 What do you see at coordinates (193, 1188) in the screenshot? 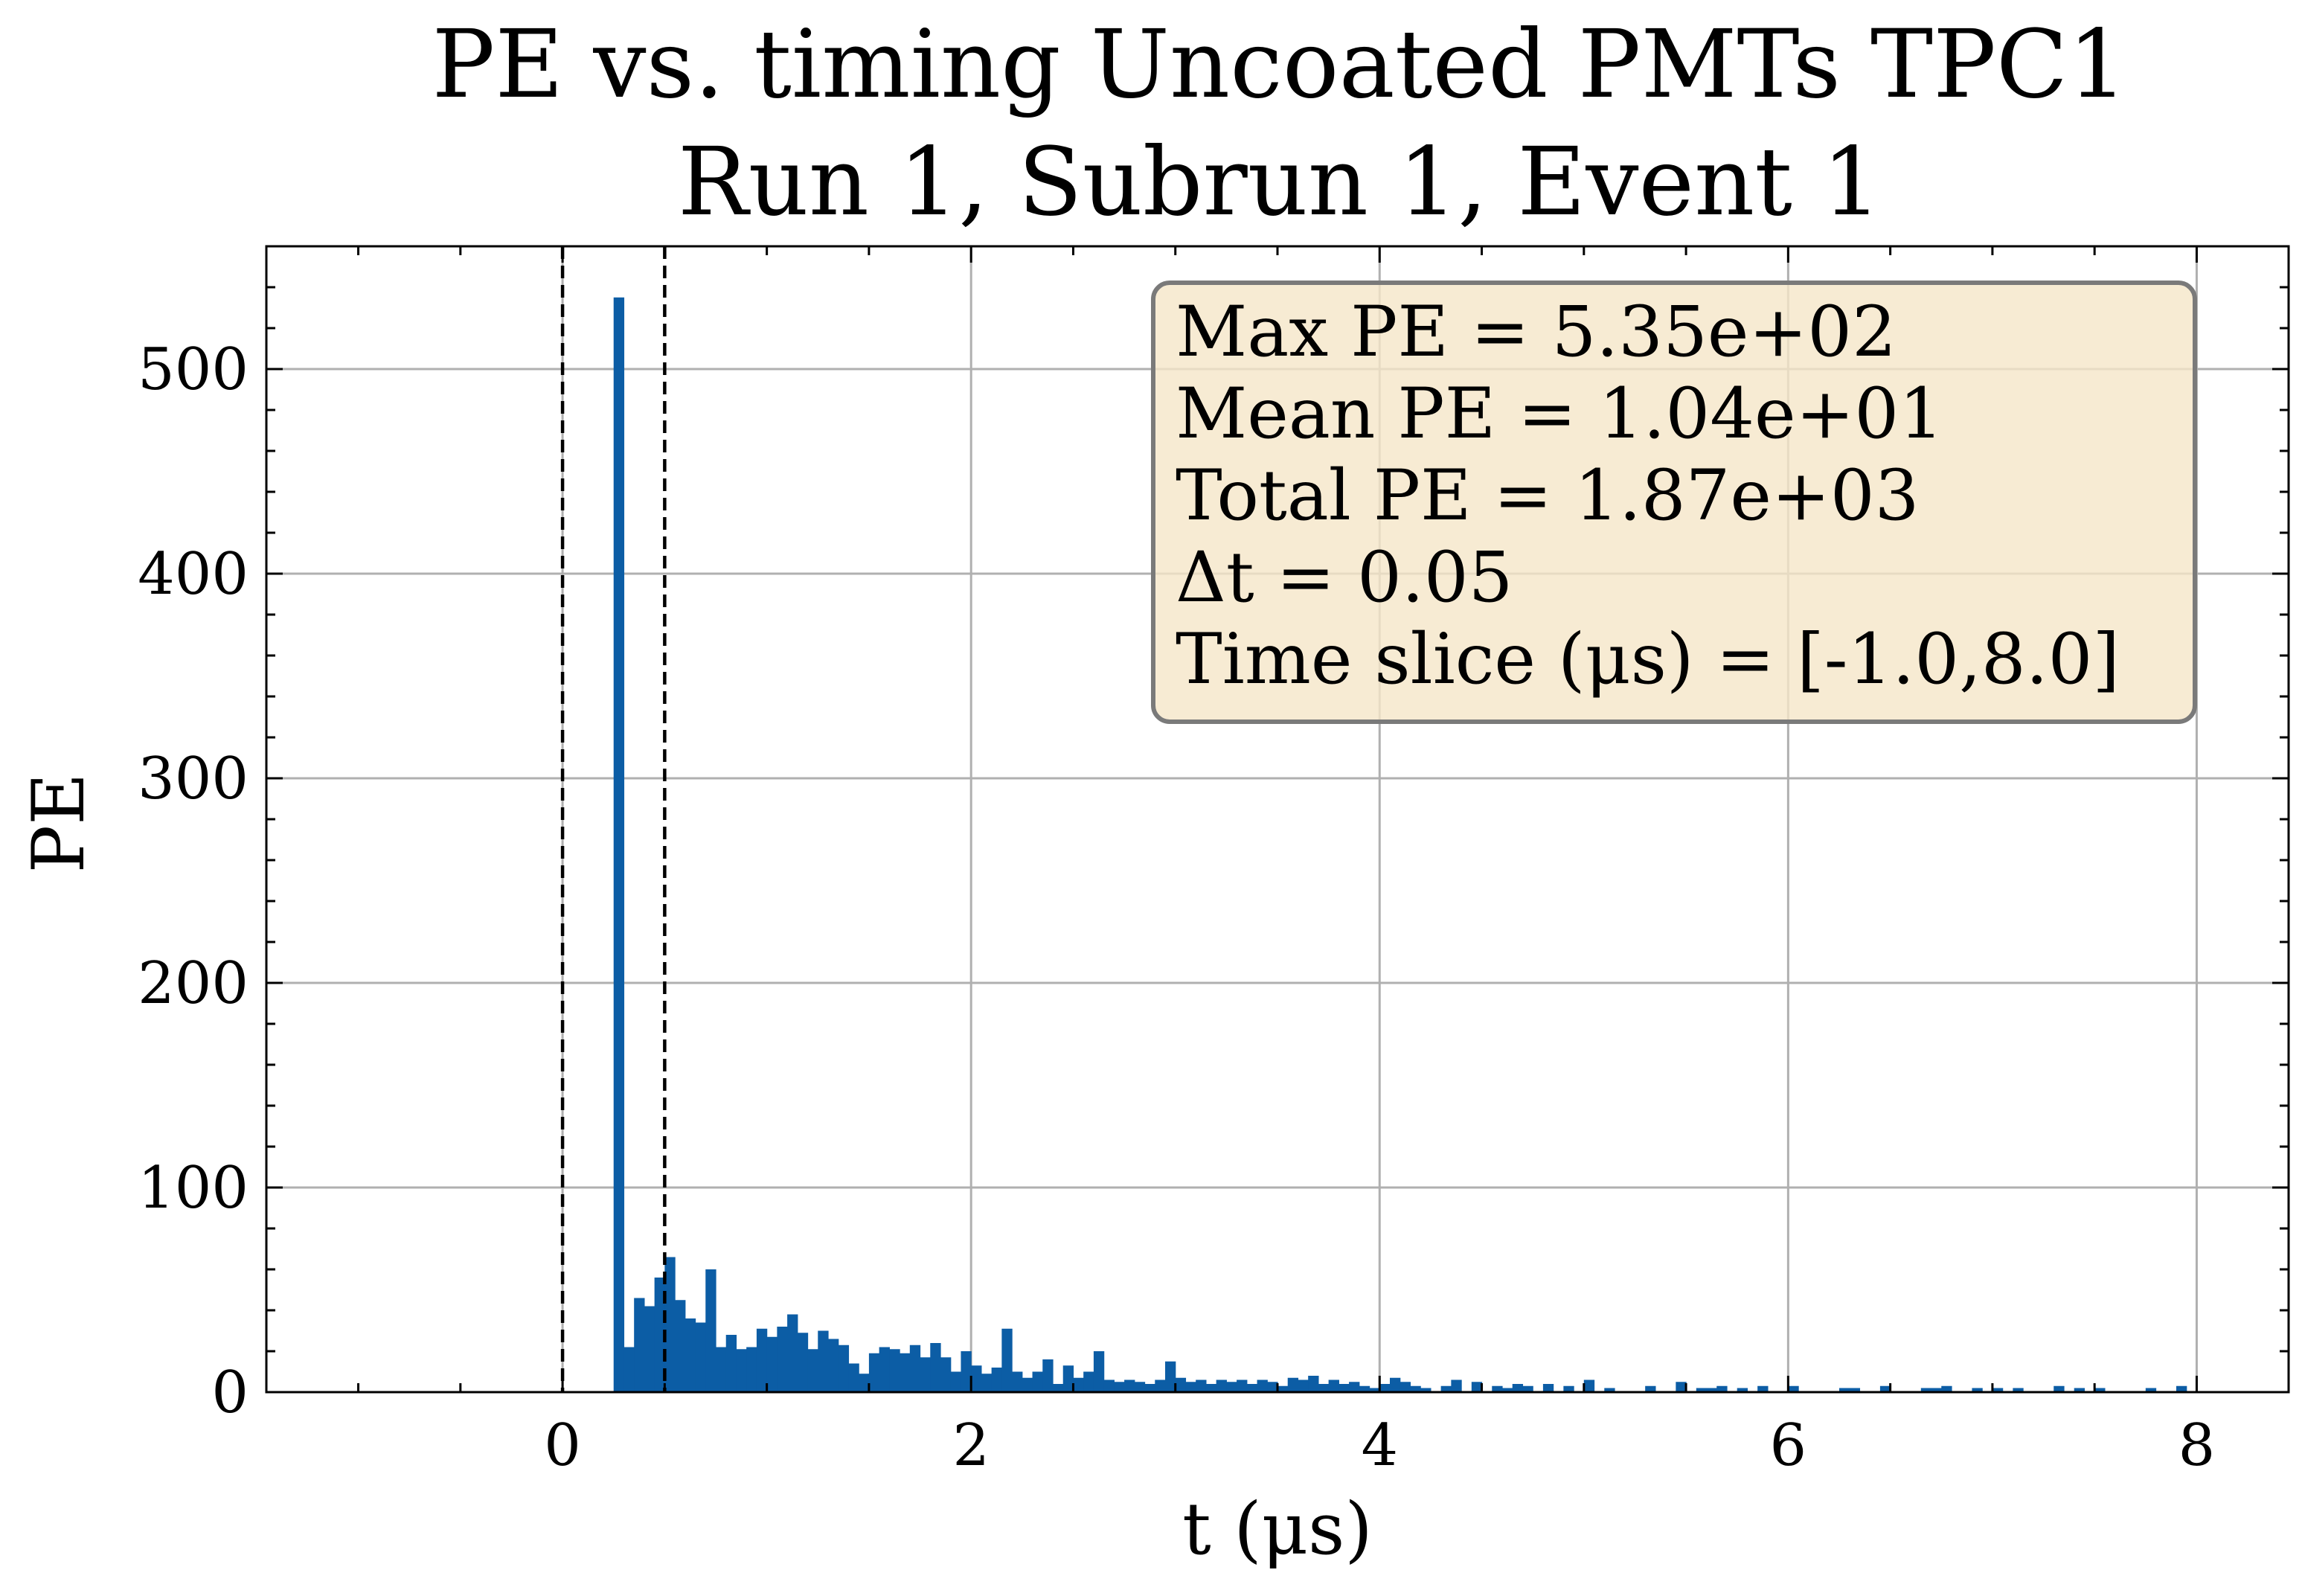
I see `y-tick-label: 100` at bounding box center [193, 1188].